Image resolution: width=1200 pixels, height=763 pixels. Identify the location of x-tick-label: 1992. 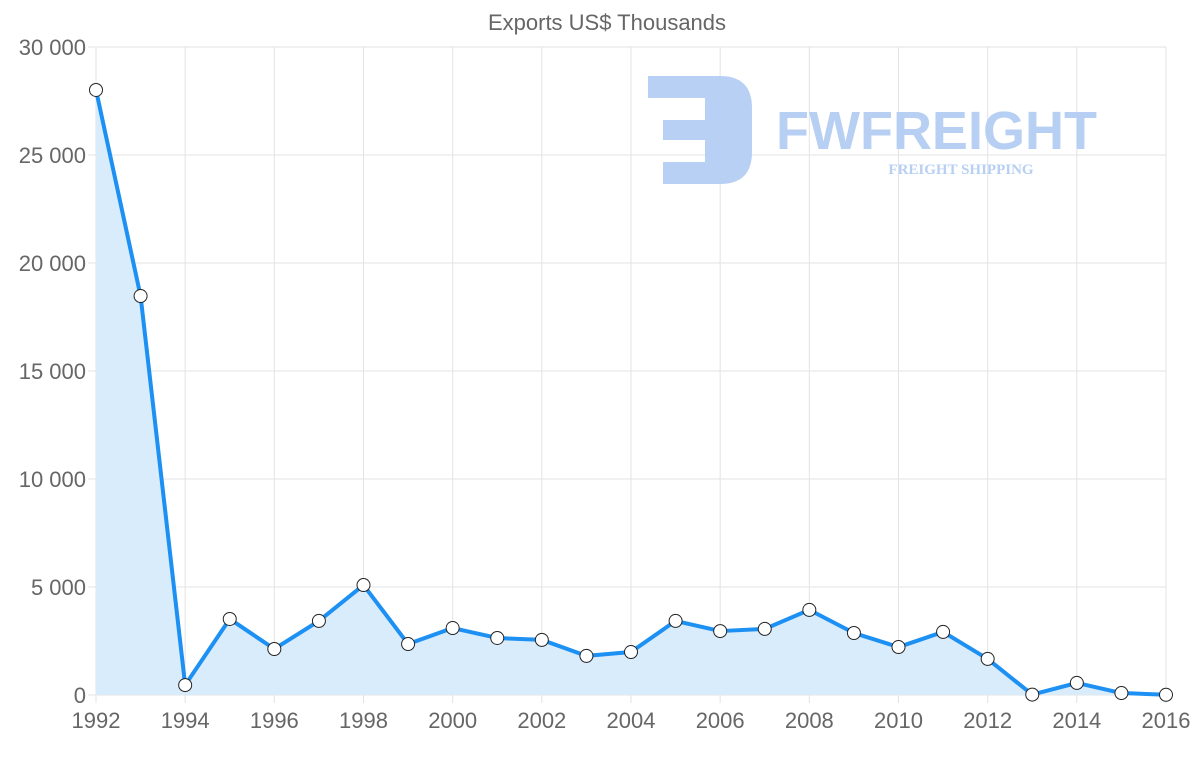
(96, 720).